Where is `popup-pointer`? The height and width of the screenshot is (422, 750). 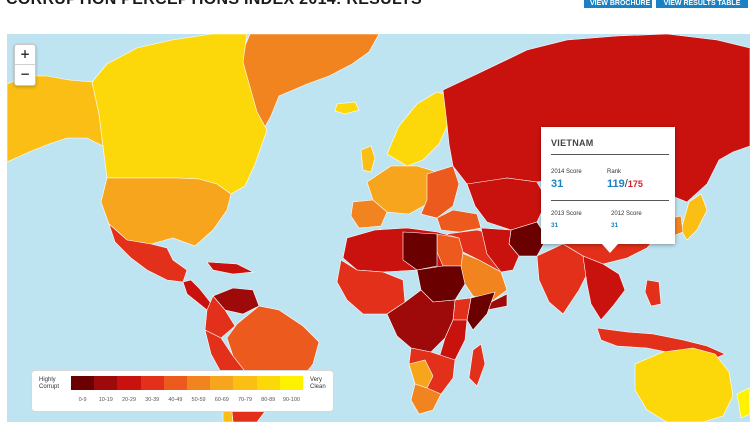
popup-pointer is located at coordinates (610, 248).